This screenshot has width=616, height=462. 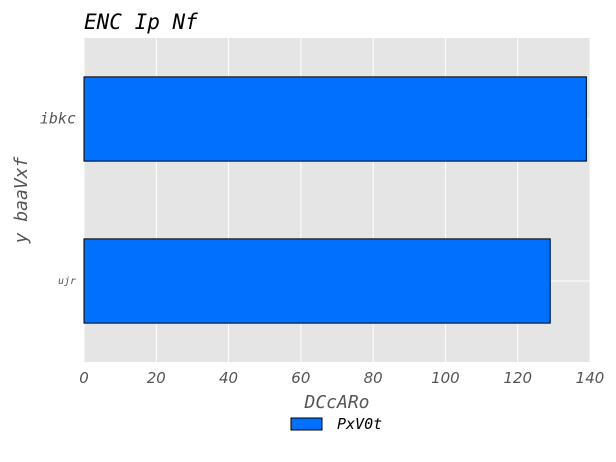 What do you see at coordinates (228, 378) in the screenshot?
I see `x-tick-label: 40` at bounding box center [228, 378].